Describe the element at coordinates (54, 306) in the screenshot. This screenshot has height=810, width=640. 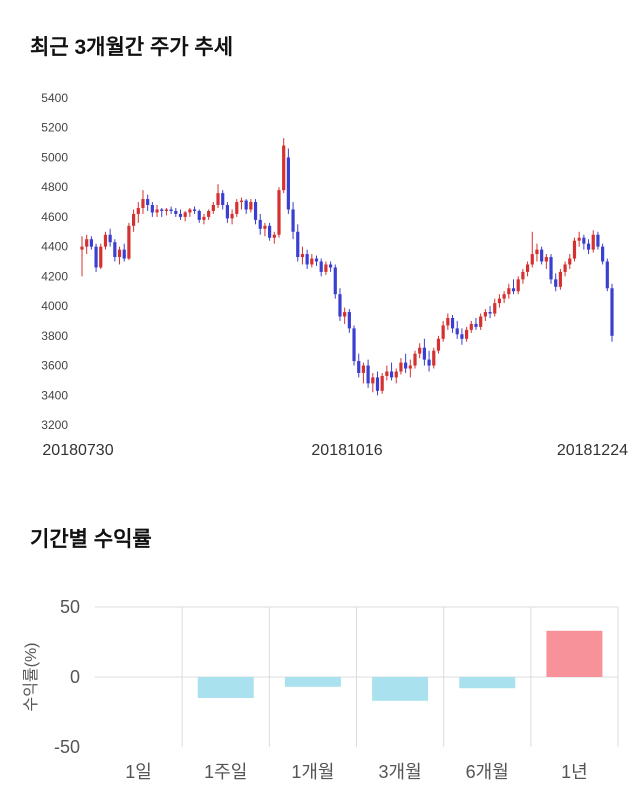
I see `svg-text: 4000` at that location.